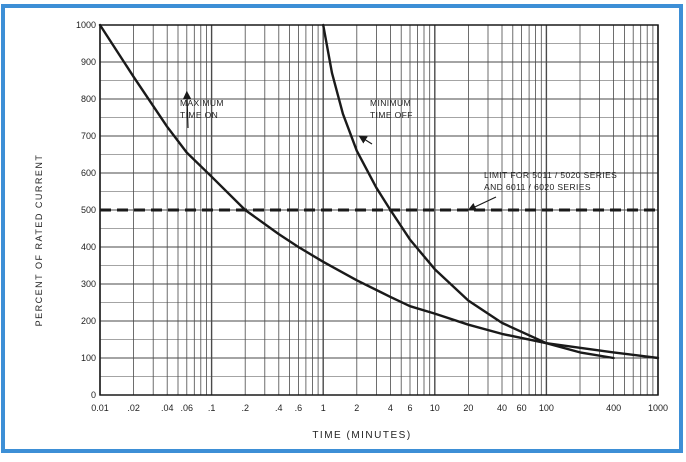 The width and height of the screenshot is (686, 462). I want to click on x-tick-label: 10, so click(435, 408).